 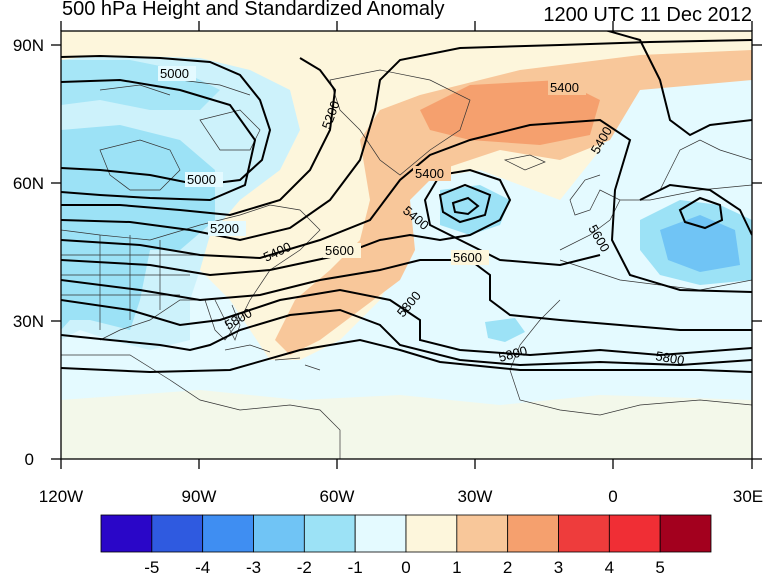 I want to click on x-tick-label: 120W, so click(x=61, y=496).